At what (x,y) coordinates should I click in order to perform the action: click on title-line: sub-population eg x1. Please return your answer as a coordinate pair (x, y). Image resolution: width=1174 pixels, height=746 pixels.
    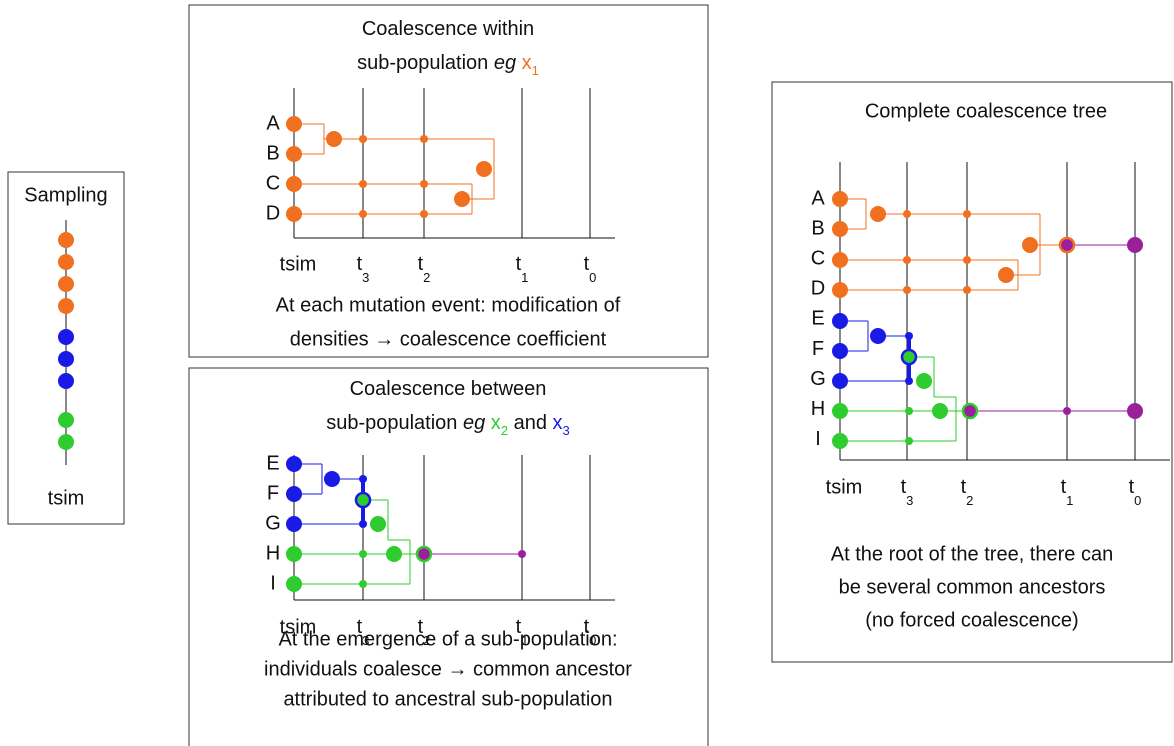
    Looking at the image, I should click on (448, 65).